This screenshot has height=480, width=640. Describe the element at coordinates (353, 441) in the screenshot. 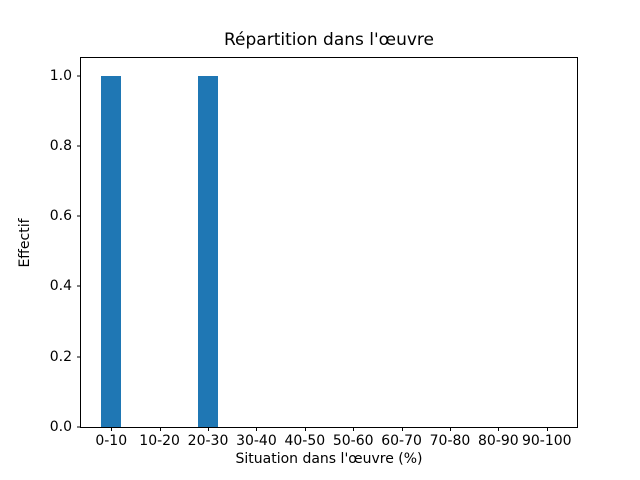

I see `x-tick-label: 50-60` at that location.